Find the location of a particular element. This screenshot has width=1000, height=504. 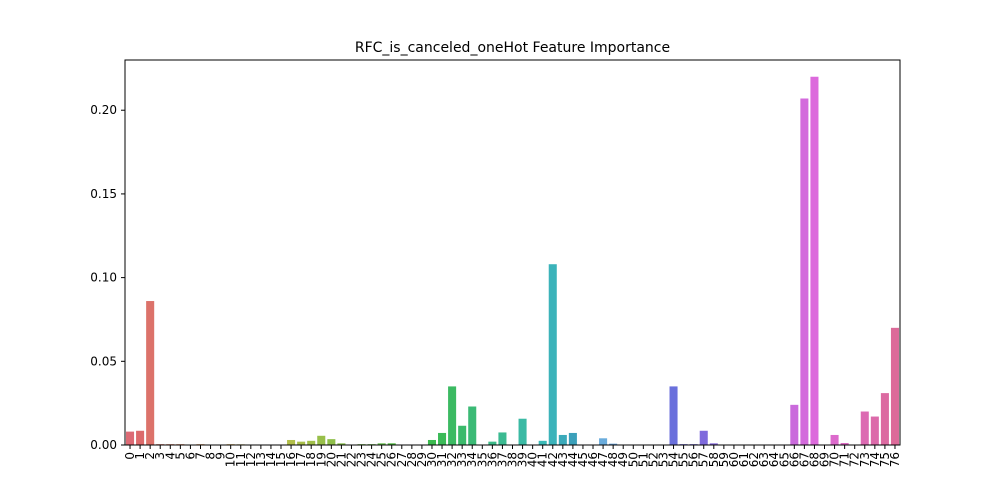

y-axis: 0.00 0.05 0.10 0.15 0.20 is located at coordinates (107, 277).